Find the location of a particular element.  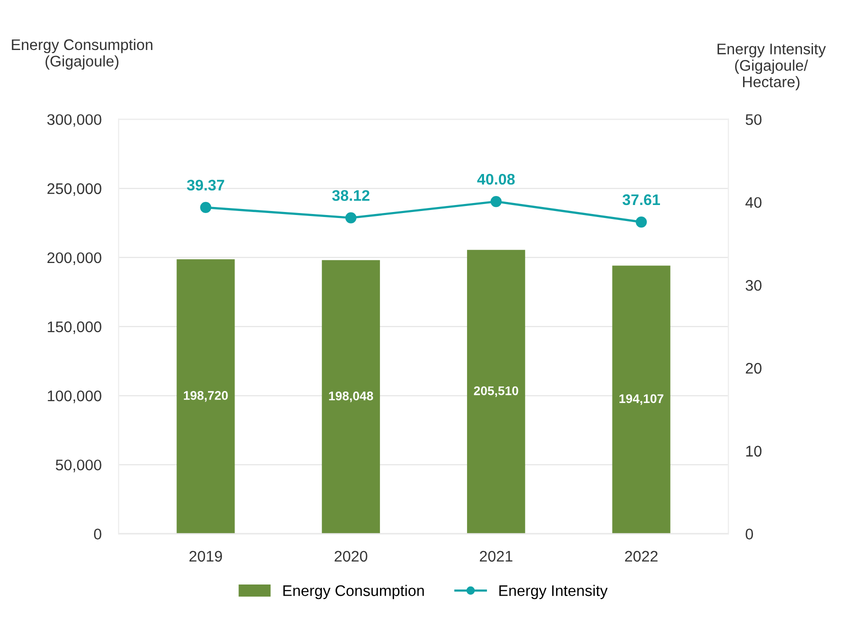

y-tick-label: 150,000 is located at coordinates (75, 327).